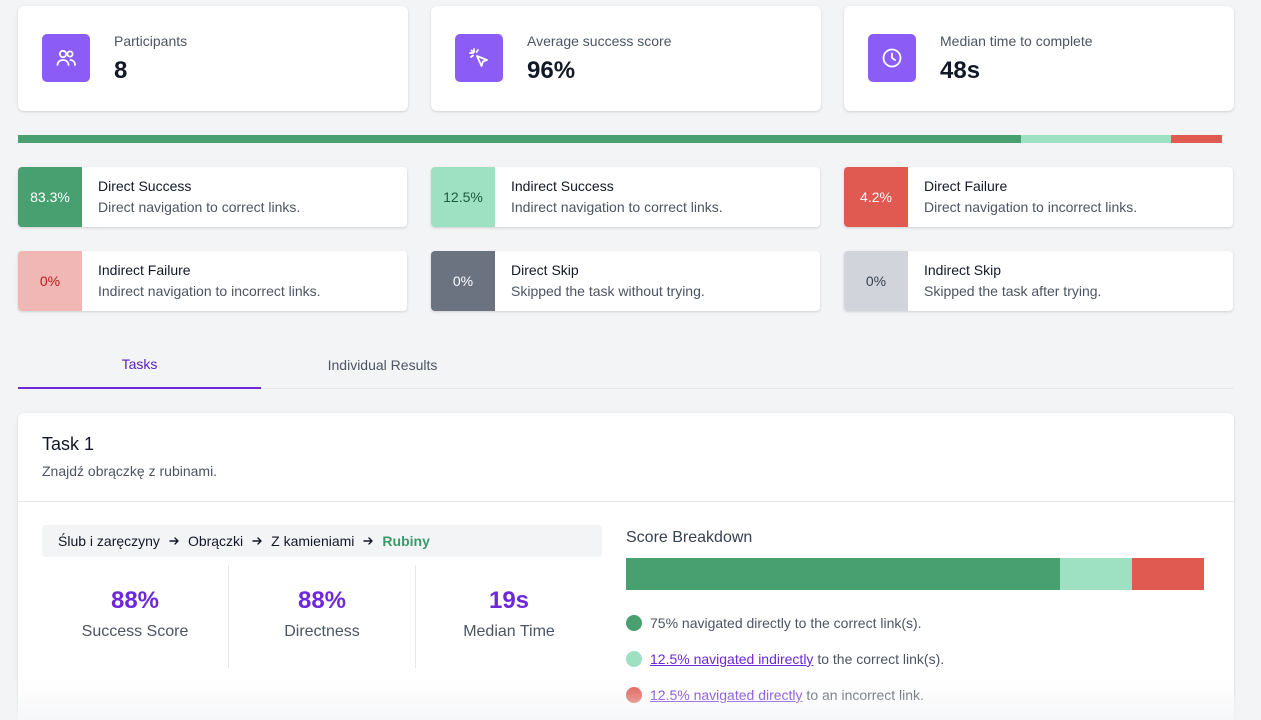 This screenshot has width=1261, height=720. Describe the element at coordinates (382, 364) in the screenshot. I see `tab-individual-results: Individual Results` at that location.